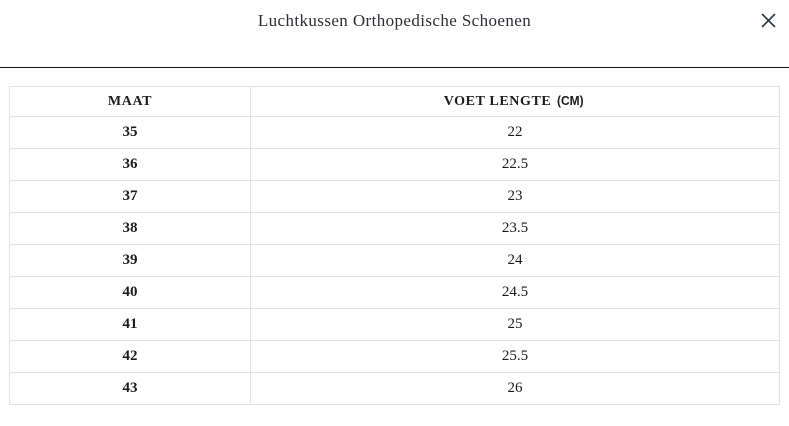  What do you see at coordinates (130, 101) in the screenshot?
I see `column-header-maat: MAAT` at bounding box center [130, 101].